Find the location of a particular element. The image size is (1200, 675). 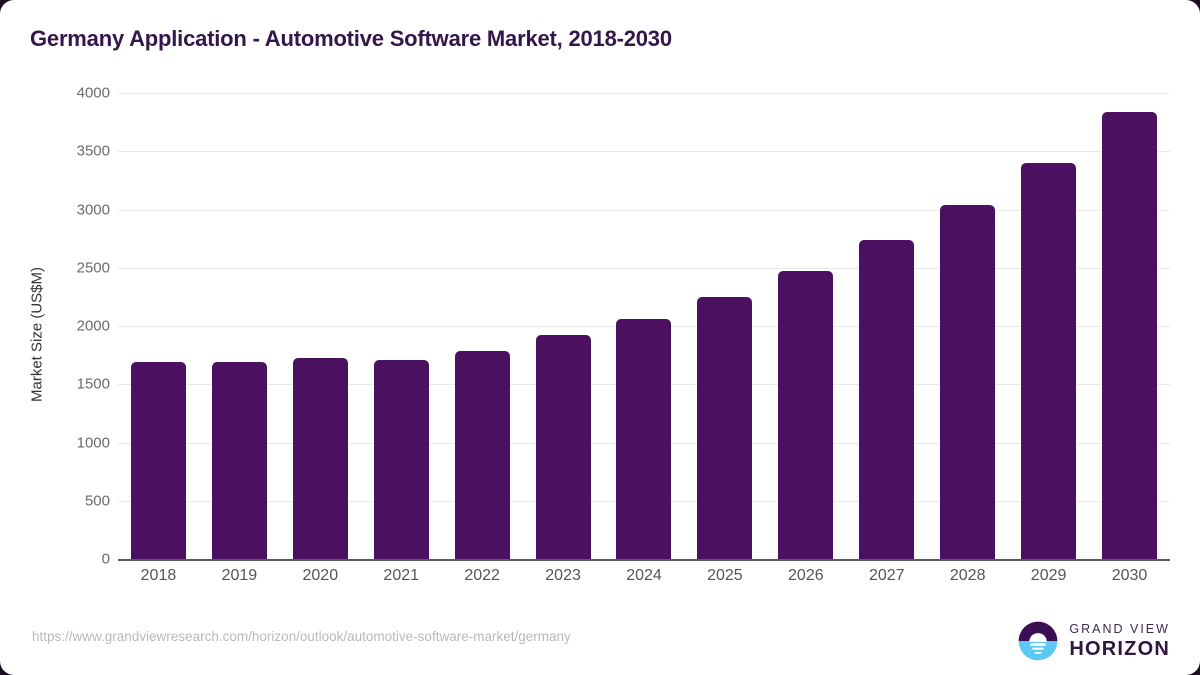

x-axis-tick-label: 2029 is located at coordinates (1048, 575).